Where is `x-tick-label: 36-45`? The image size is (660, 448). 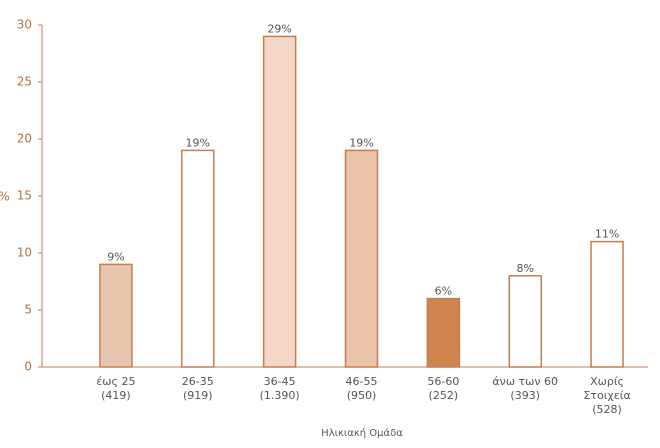
x-tick-label: 36-45 is located at coordinates (280, 381).